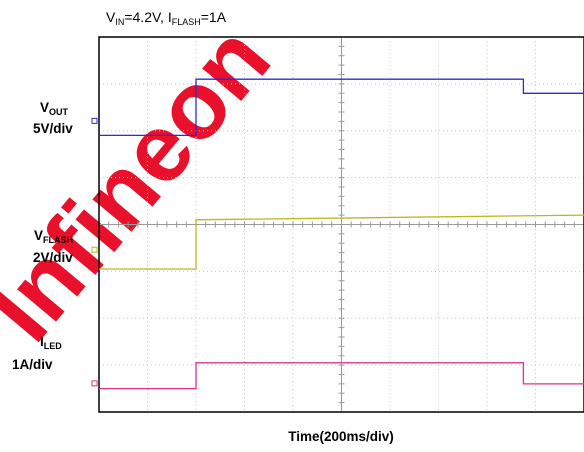  Describe the element at coordinates (53, 236) in the screenshot. I see `ch2-name: VFLASH` at that location.